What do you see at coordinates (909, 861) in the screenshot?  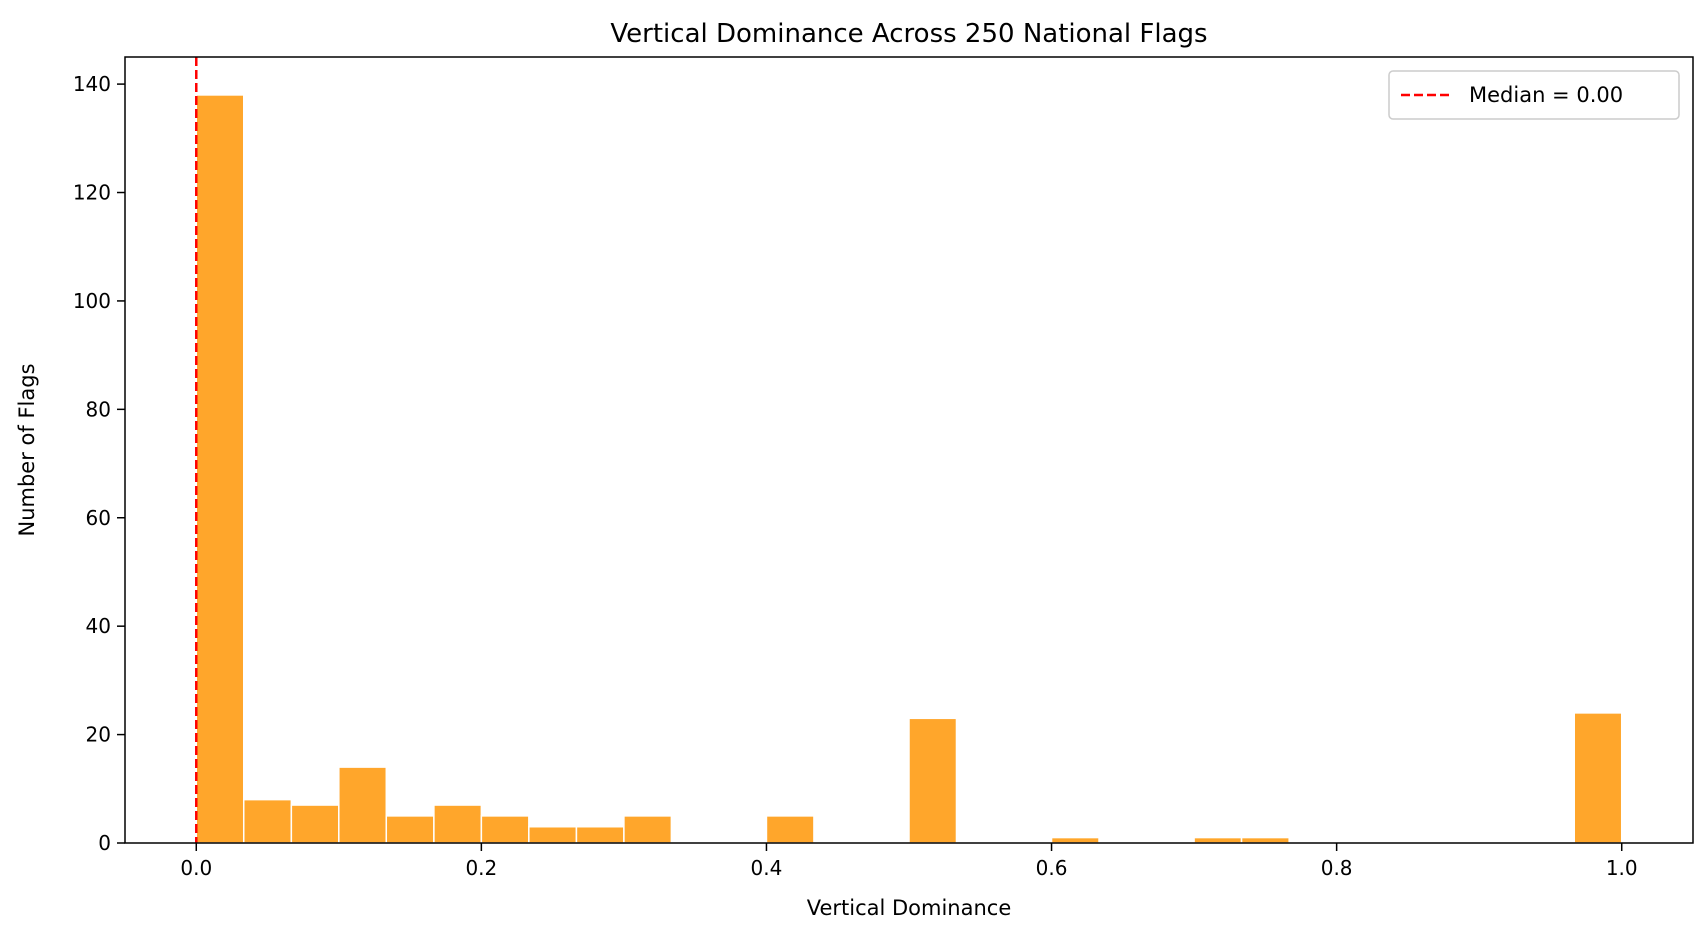 I see `x-axis: 0.0 0.2 0.4 0.6 0.8 1.0` at bounding box center [909, 861].